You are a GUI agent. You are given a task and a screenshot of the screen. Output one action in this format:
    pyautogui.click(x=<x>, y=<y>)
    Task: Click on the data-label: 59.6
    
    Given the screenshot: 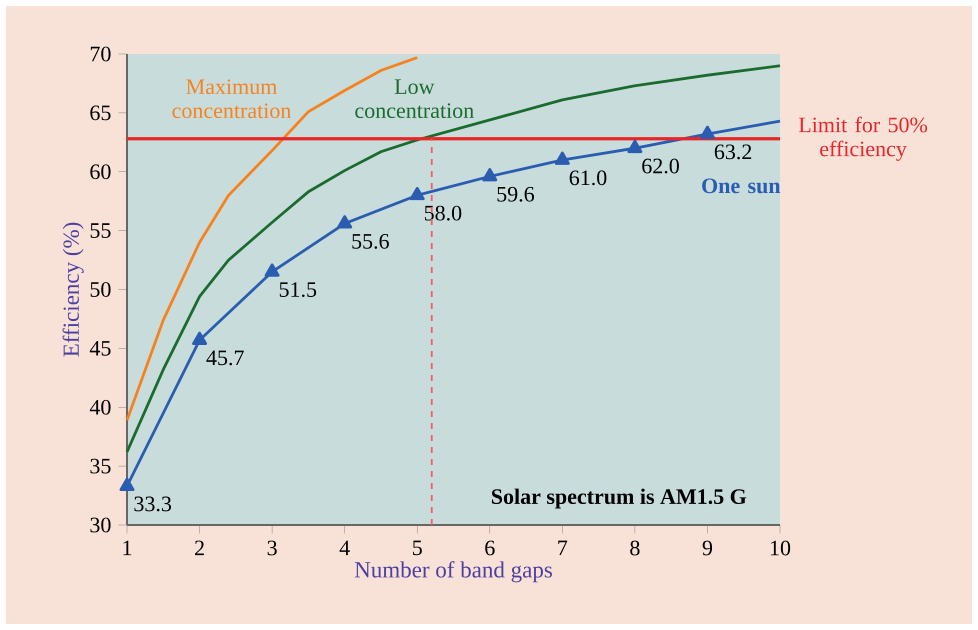 What is the action you would take?
    pyautogui.click(x=515, y=194)
    